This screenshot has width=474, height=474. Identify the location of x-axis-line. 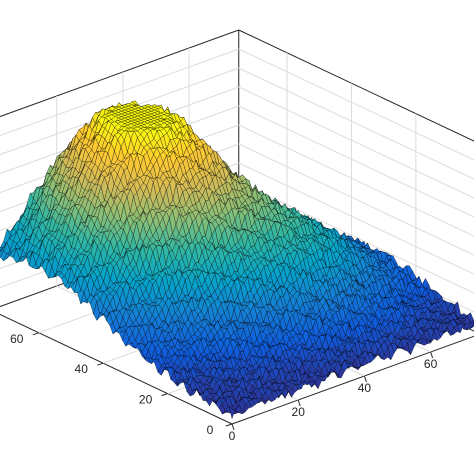
(352, 380).